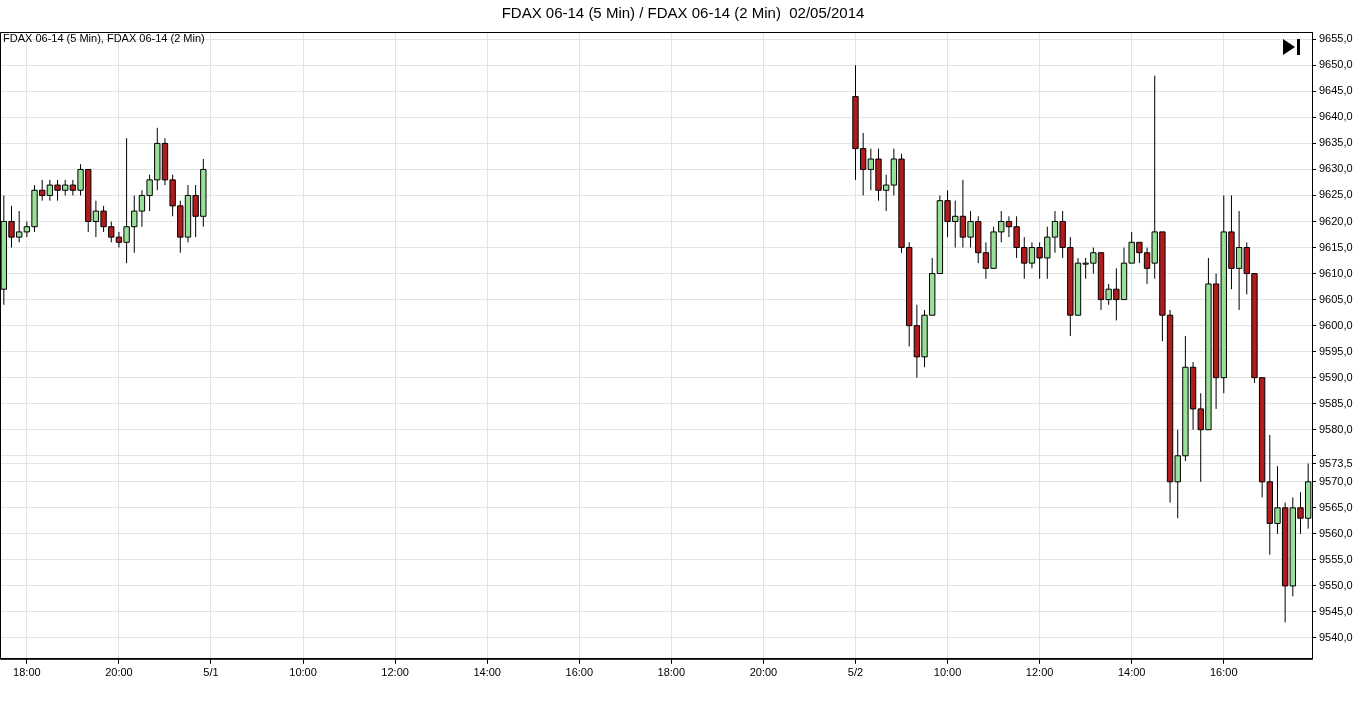  I want to click on y-tick-label: 9605,0, so click(1336, 298).